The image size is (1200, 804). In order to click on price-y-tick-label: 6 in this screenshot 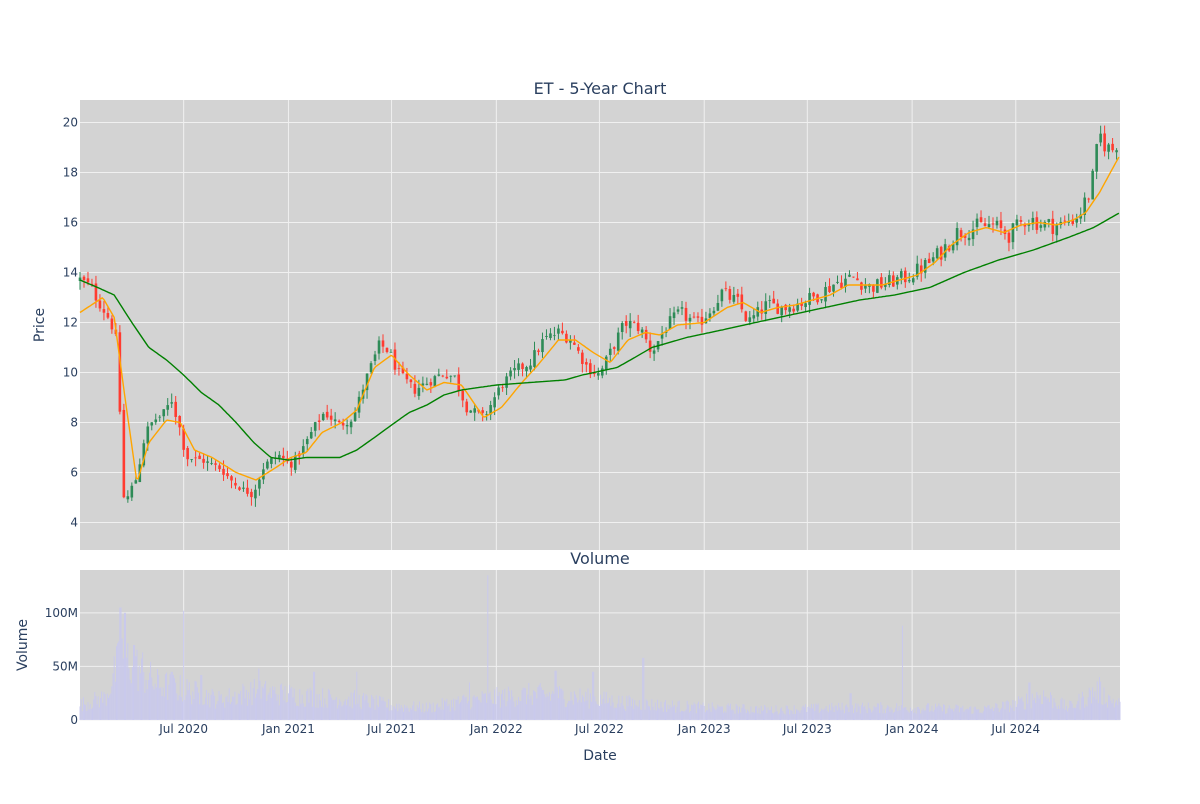, I will do `click(74, 473)`.